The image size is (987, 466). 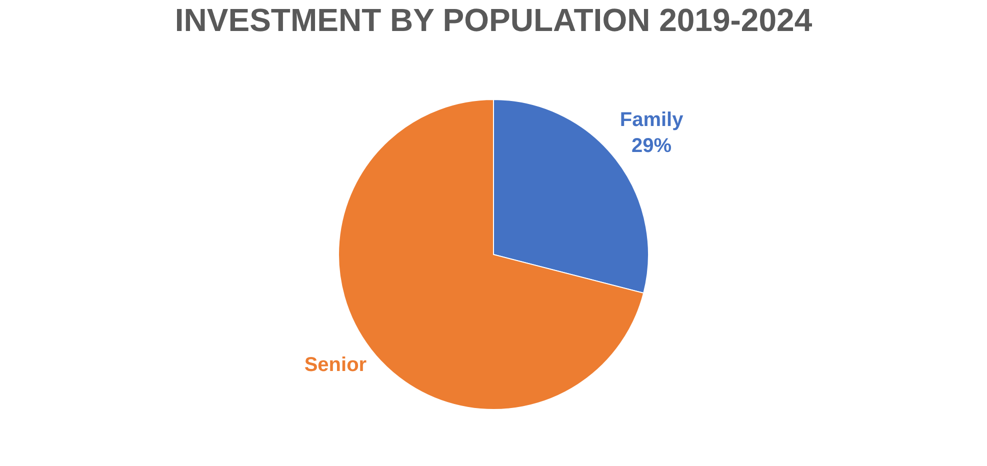 I want to click on data-label: 29%, so click(x=652, y=145).